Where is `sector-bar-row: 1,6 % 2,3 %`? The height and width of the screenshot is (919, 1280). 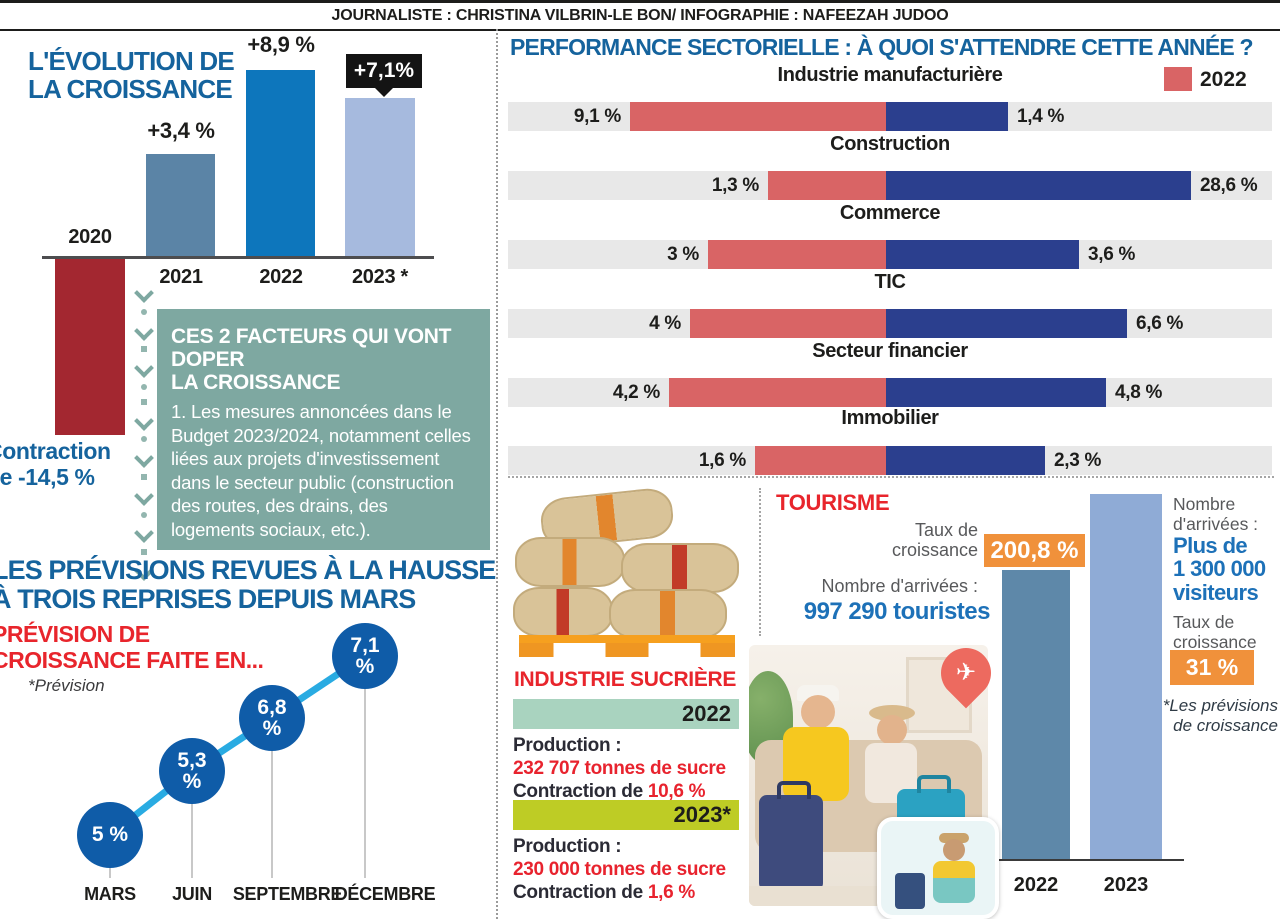
sector-bar-row: 1,6 % 2,3 % is located at coordinates (890, 460).